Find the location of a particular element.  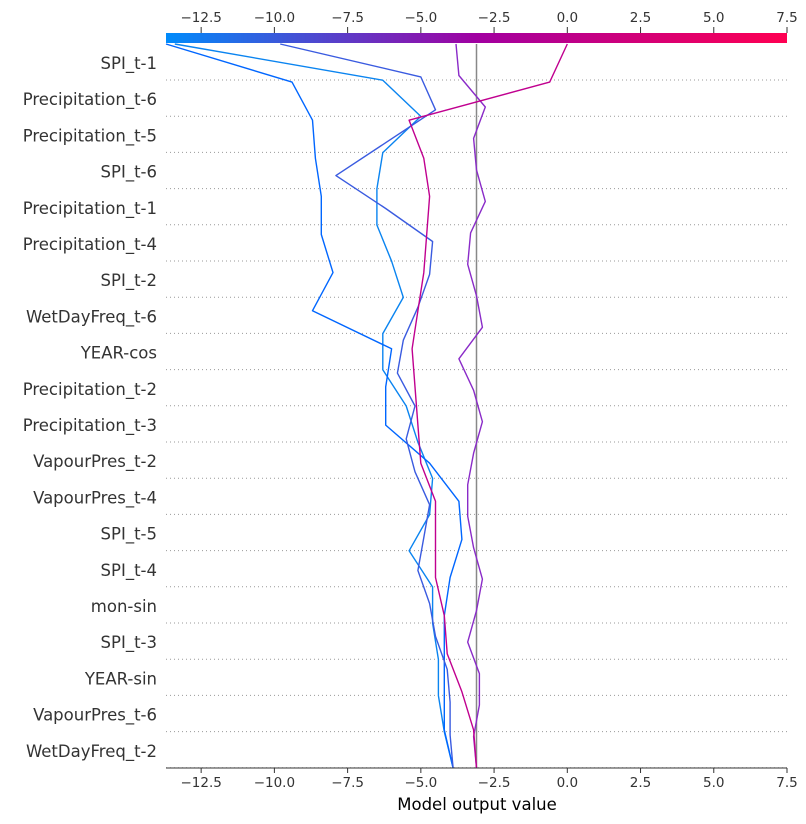

feature-label: VapourPres_t-4 is located at coordinates (95, 498).